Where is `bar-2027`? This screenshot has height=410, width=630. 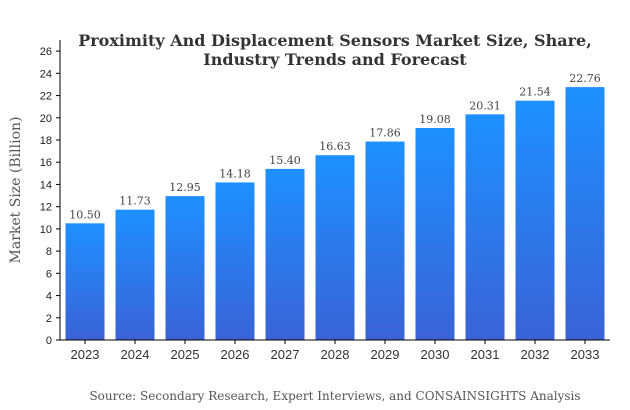 bar-2027 is located at coordinates (285, 254).